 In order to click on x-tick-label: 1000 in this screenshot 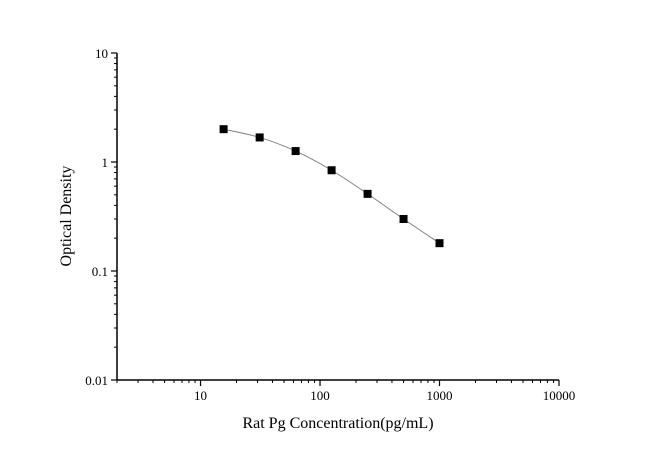, I will do `click(440, 395)`.